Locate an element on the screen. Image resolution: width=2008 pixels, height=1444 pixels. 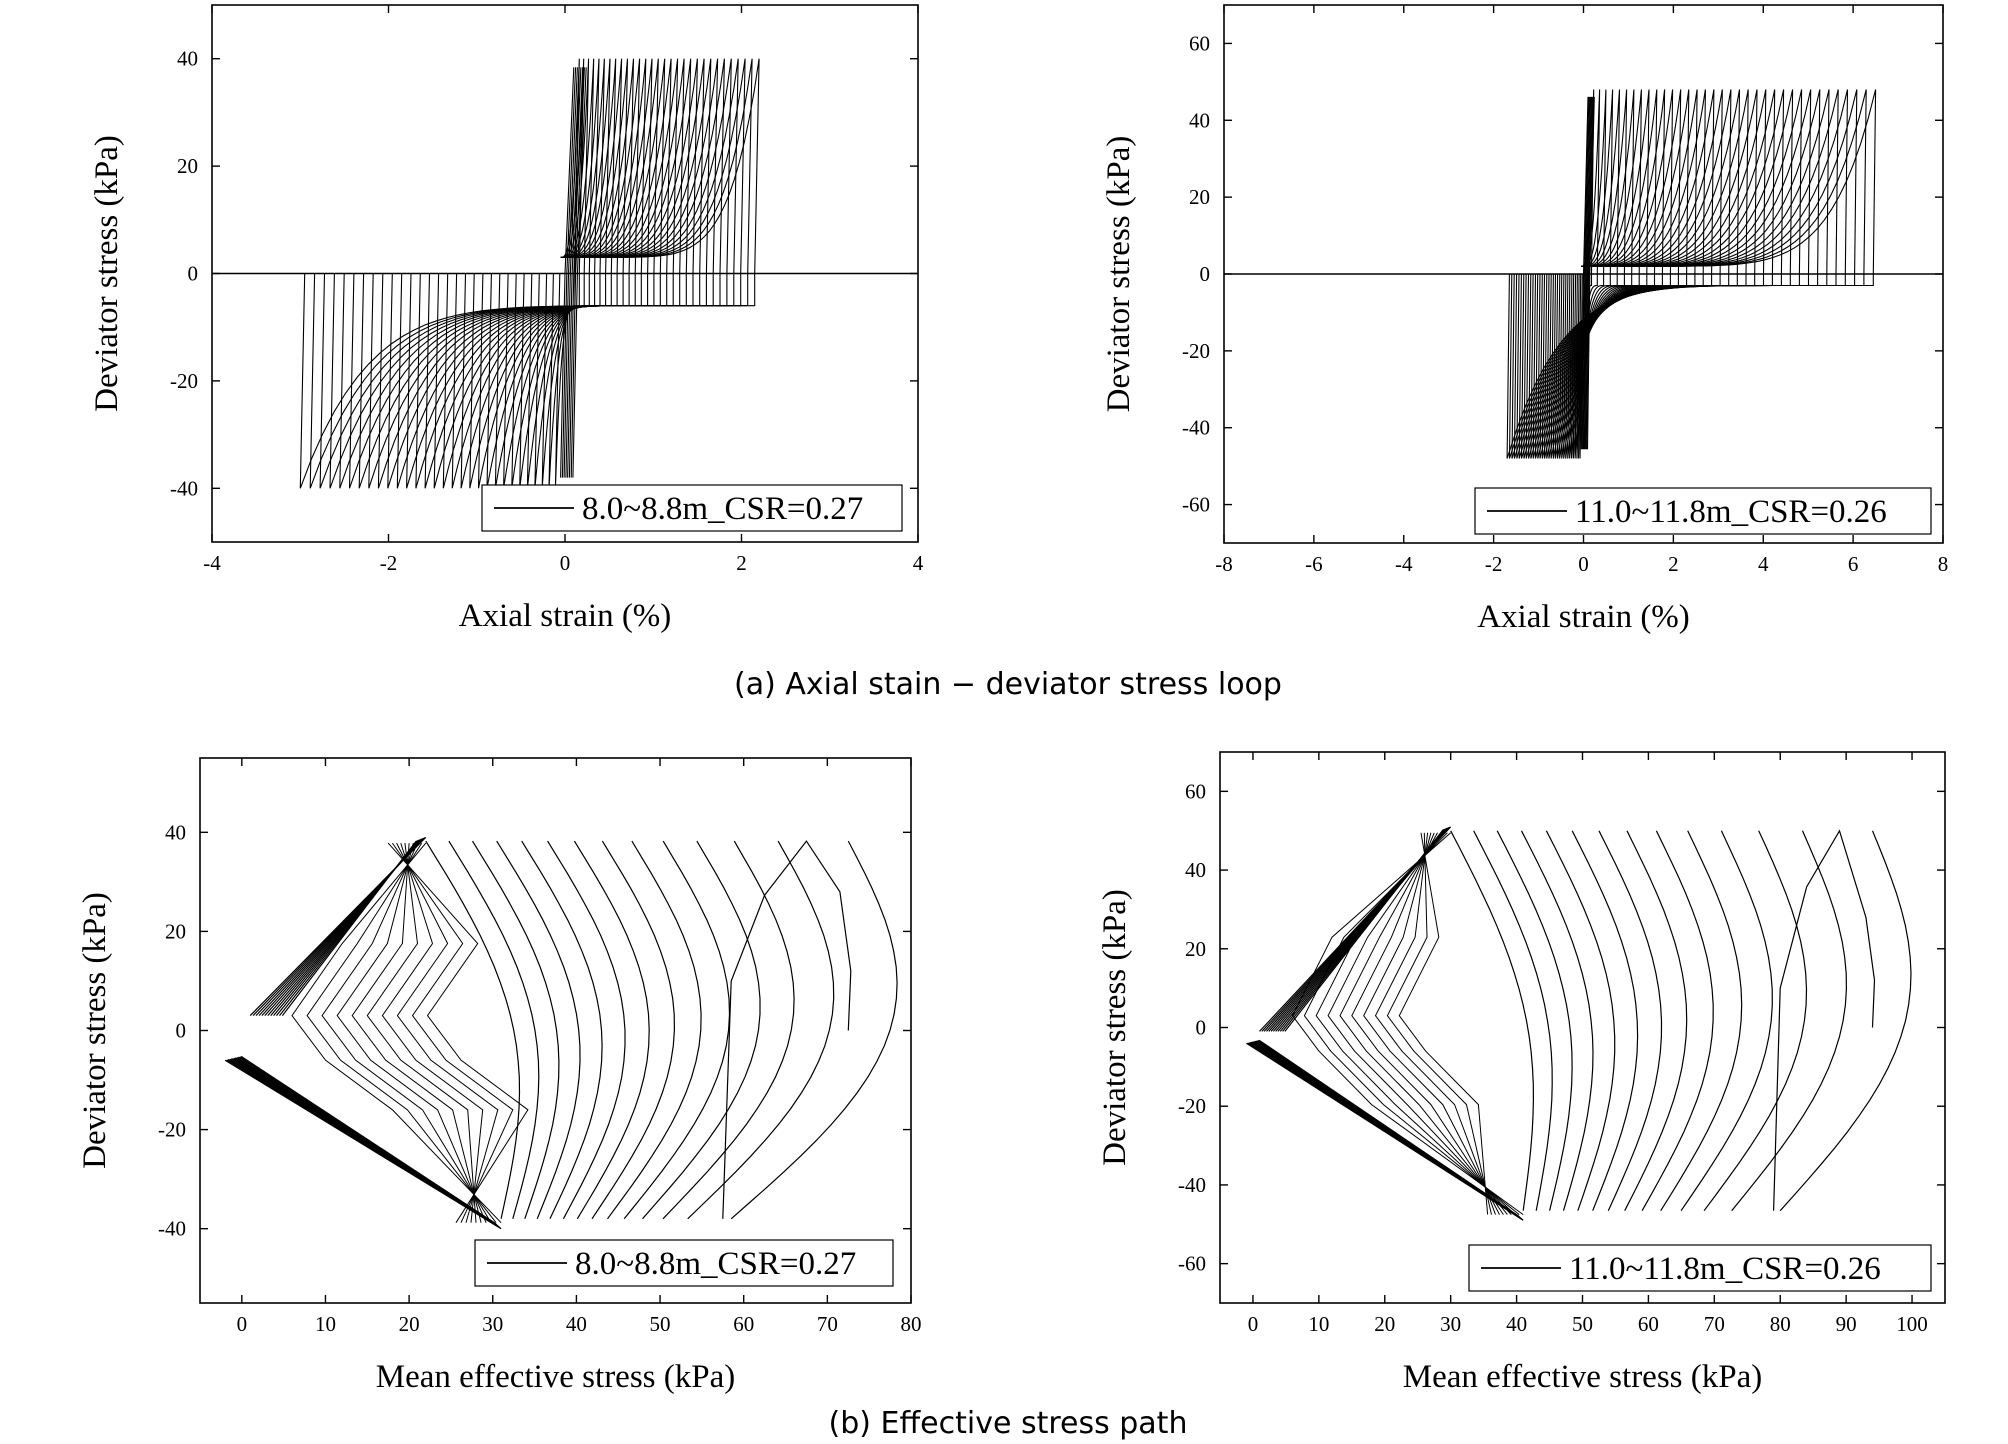
y-tick-label: 60 is located at coordinates (1195, 791).